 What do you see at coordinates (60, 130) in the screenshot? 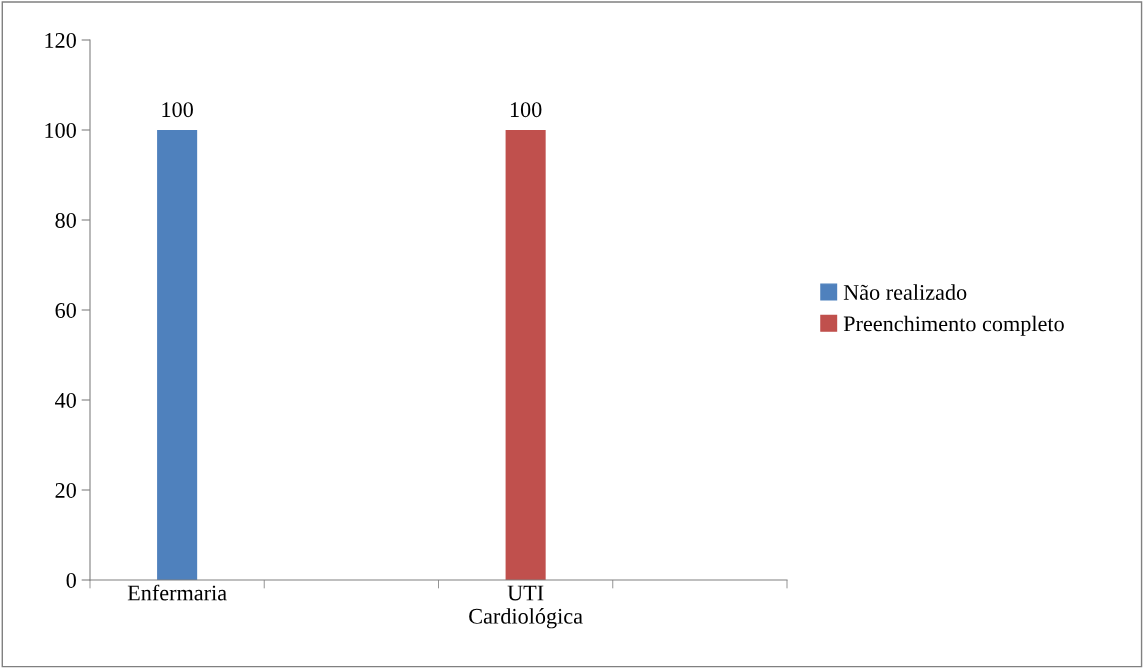
I see `y-tick-label: 100` at bounding box center [60, 130].